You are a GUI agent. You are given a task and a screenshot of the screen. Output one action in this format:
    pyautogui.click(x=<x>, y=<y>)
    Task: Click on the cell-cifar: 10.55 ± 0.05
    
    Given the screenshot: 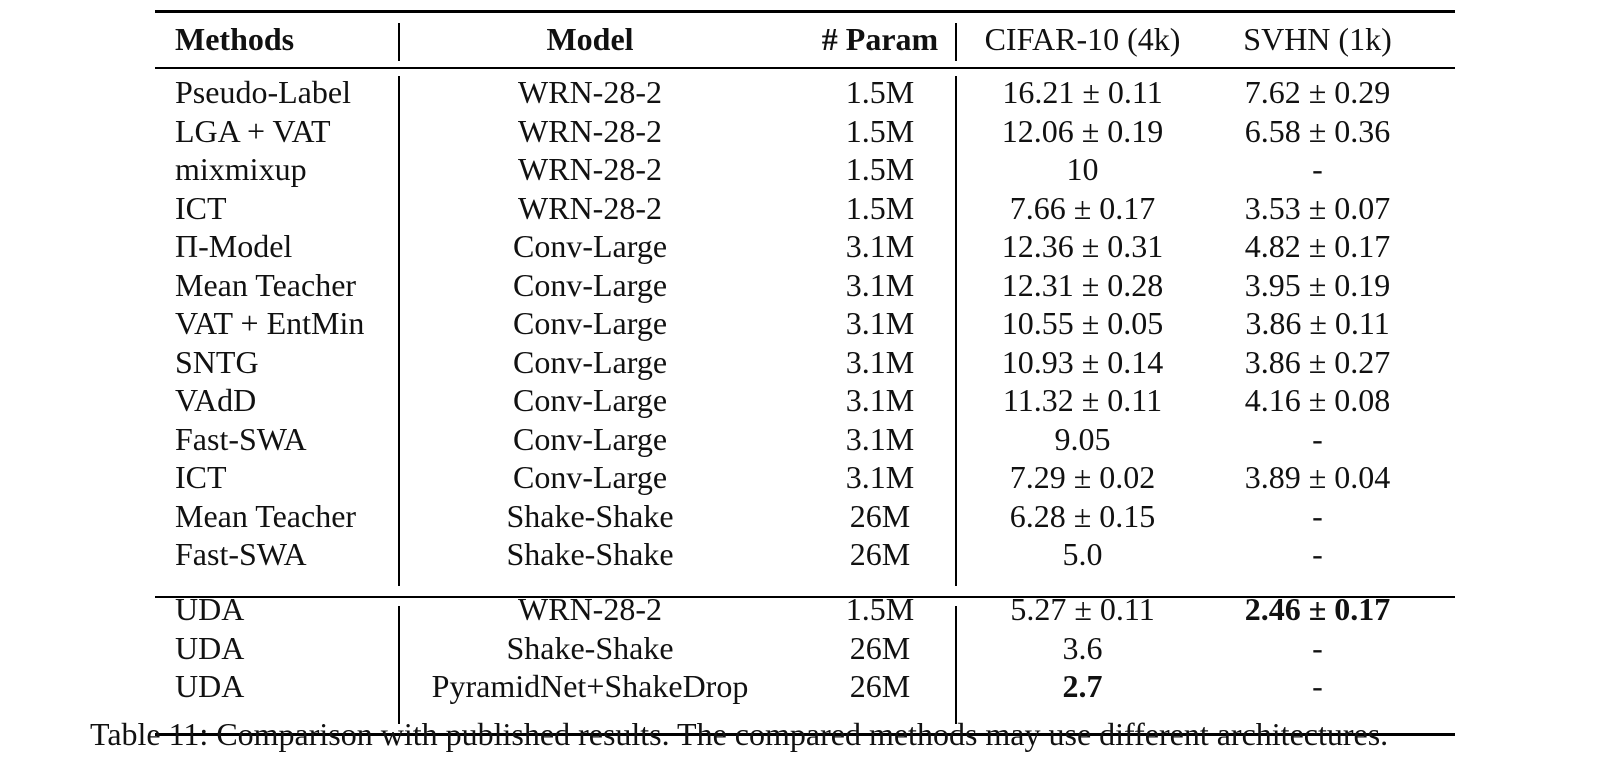 What is the action you would take?
    pyautogui.click(x=1082, y=323)
    